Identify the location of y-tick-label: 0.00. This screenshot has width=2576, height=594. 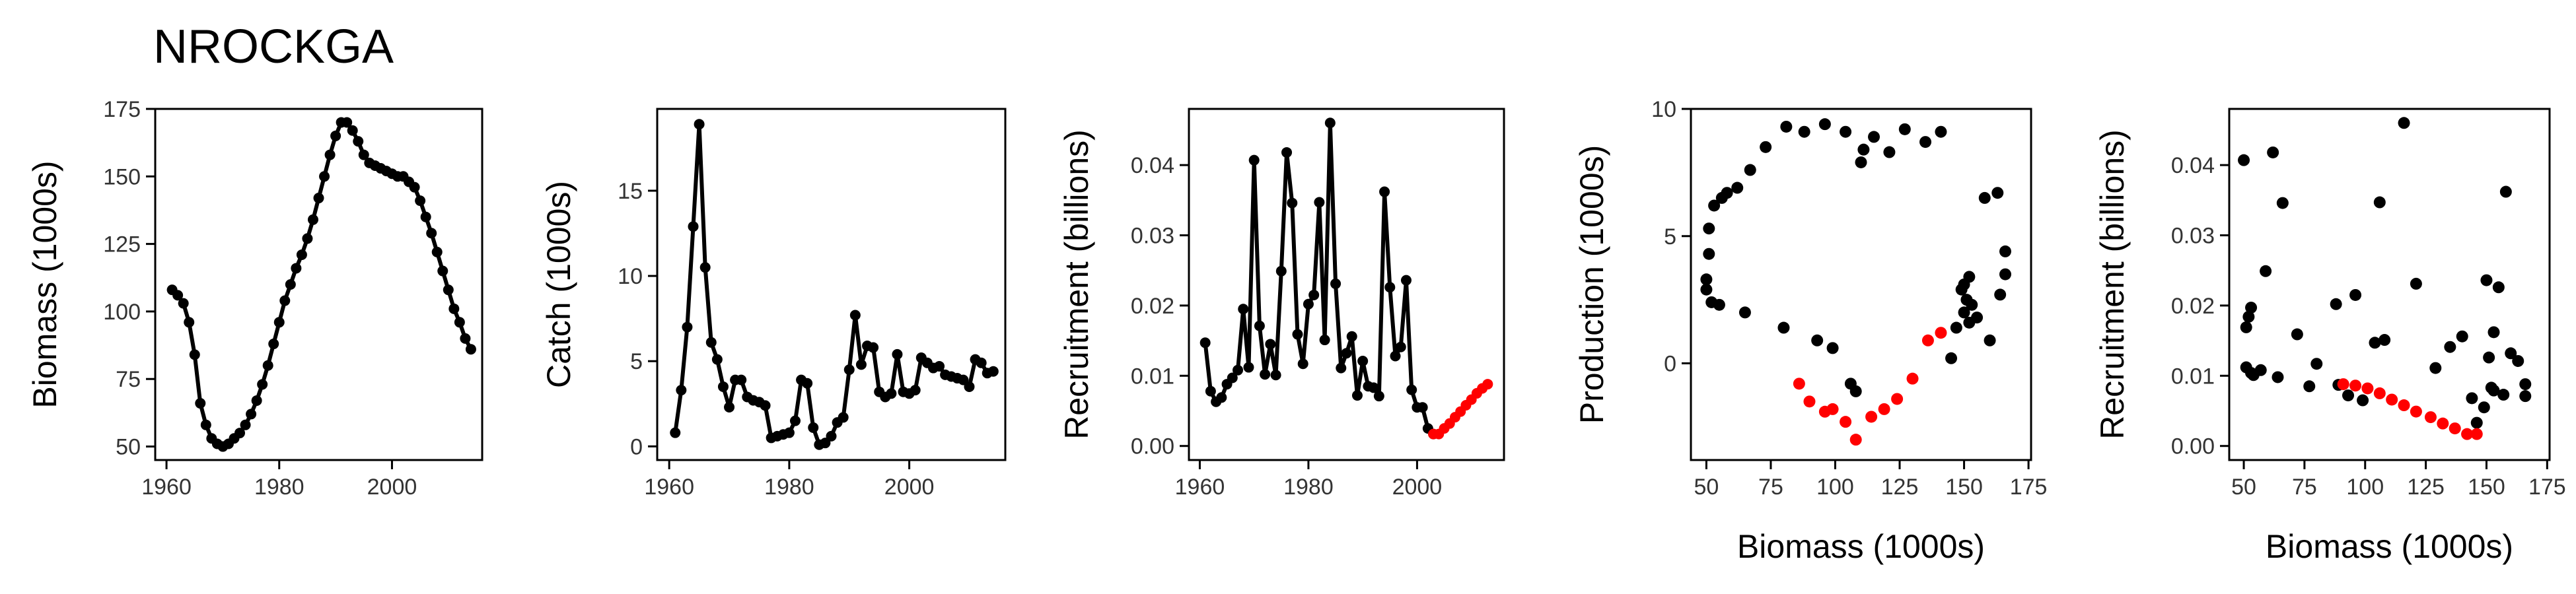
(2193, 446).